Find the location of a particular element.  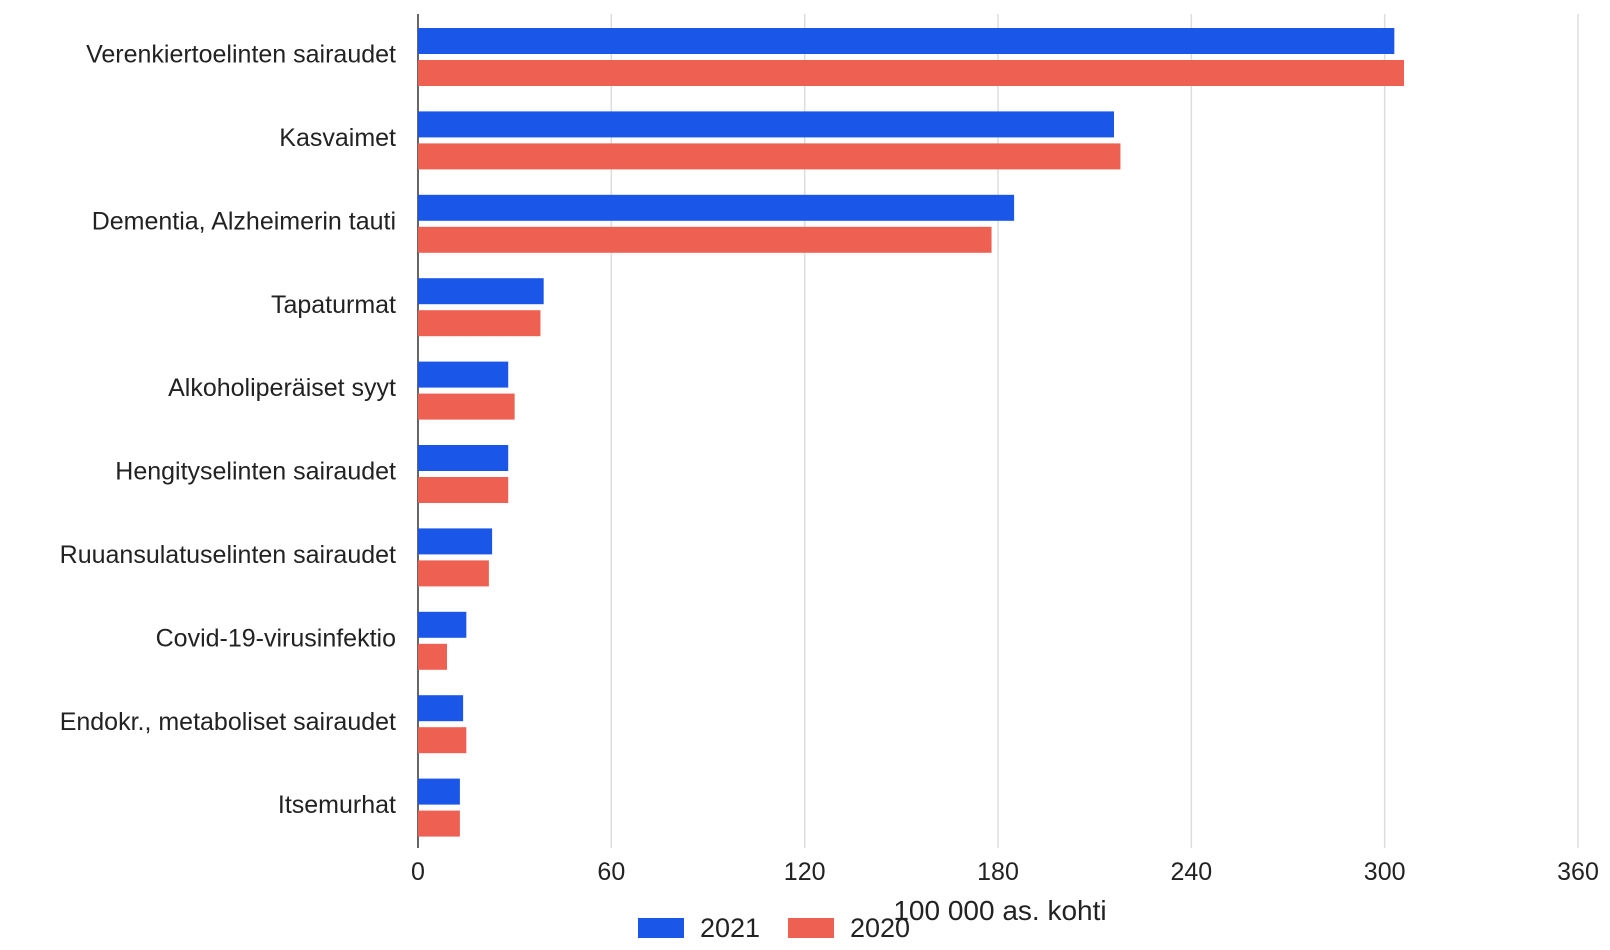

x-tick-label: 180 is located at coordinates (998, 872).